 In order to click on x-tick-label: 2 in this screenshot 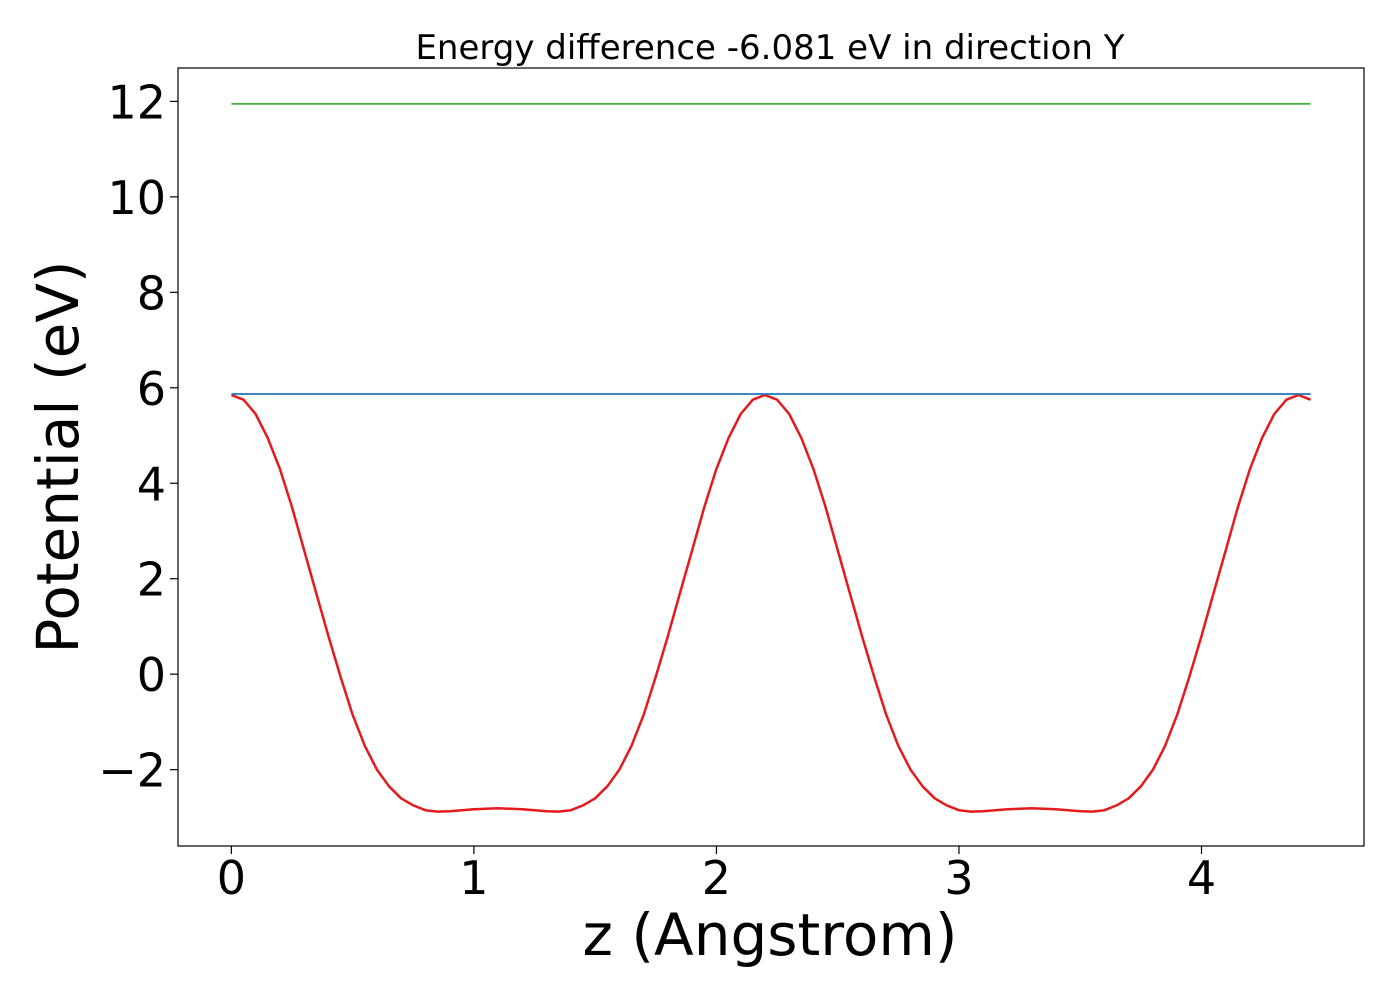, I will do `click(716, 878)`.